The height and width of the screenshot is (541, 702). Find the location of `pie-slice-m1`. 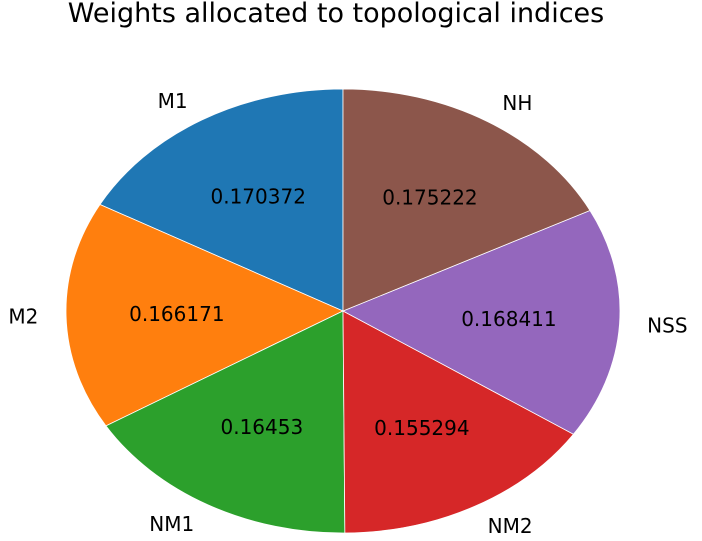

pie-slice-m1 is located at coordinates (221, 200).